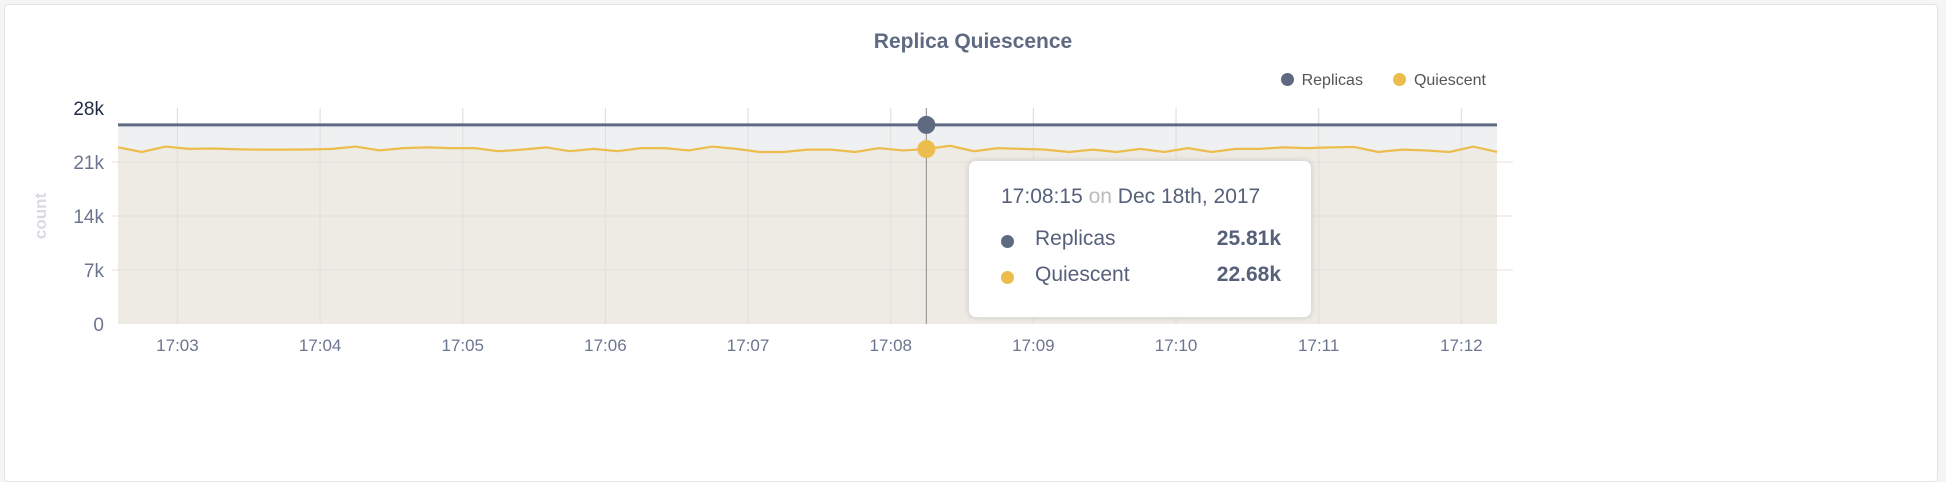 This screenshot has width=1946, height=482. What do you see at coordinates (1248, 238) in the screenshot?
I see `tooltip-series-value: 25.81k` at bounding box center [1248, 238].